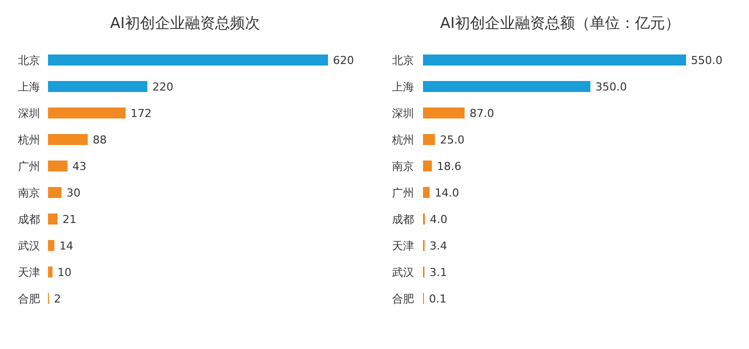 This screenshot has height=349, width=749. I want to click on chart-title: AI初创企业融资总额（单位：亿元）, so click(560, 23).